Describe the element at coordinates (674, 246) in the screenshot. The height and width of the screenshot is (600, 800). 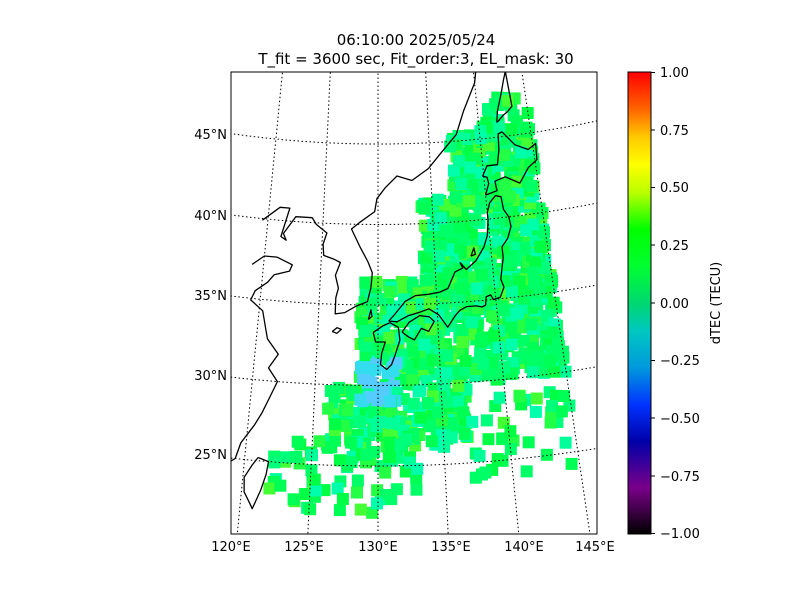
I see `colorbar-tick-4: 0.25` at that location.